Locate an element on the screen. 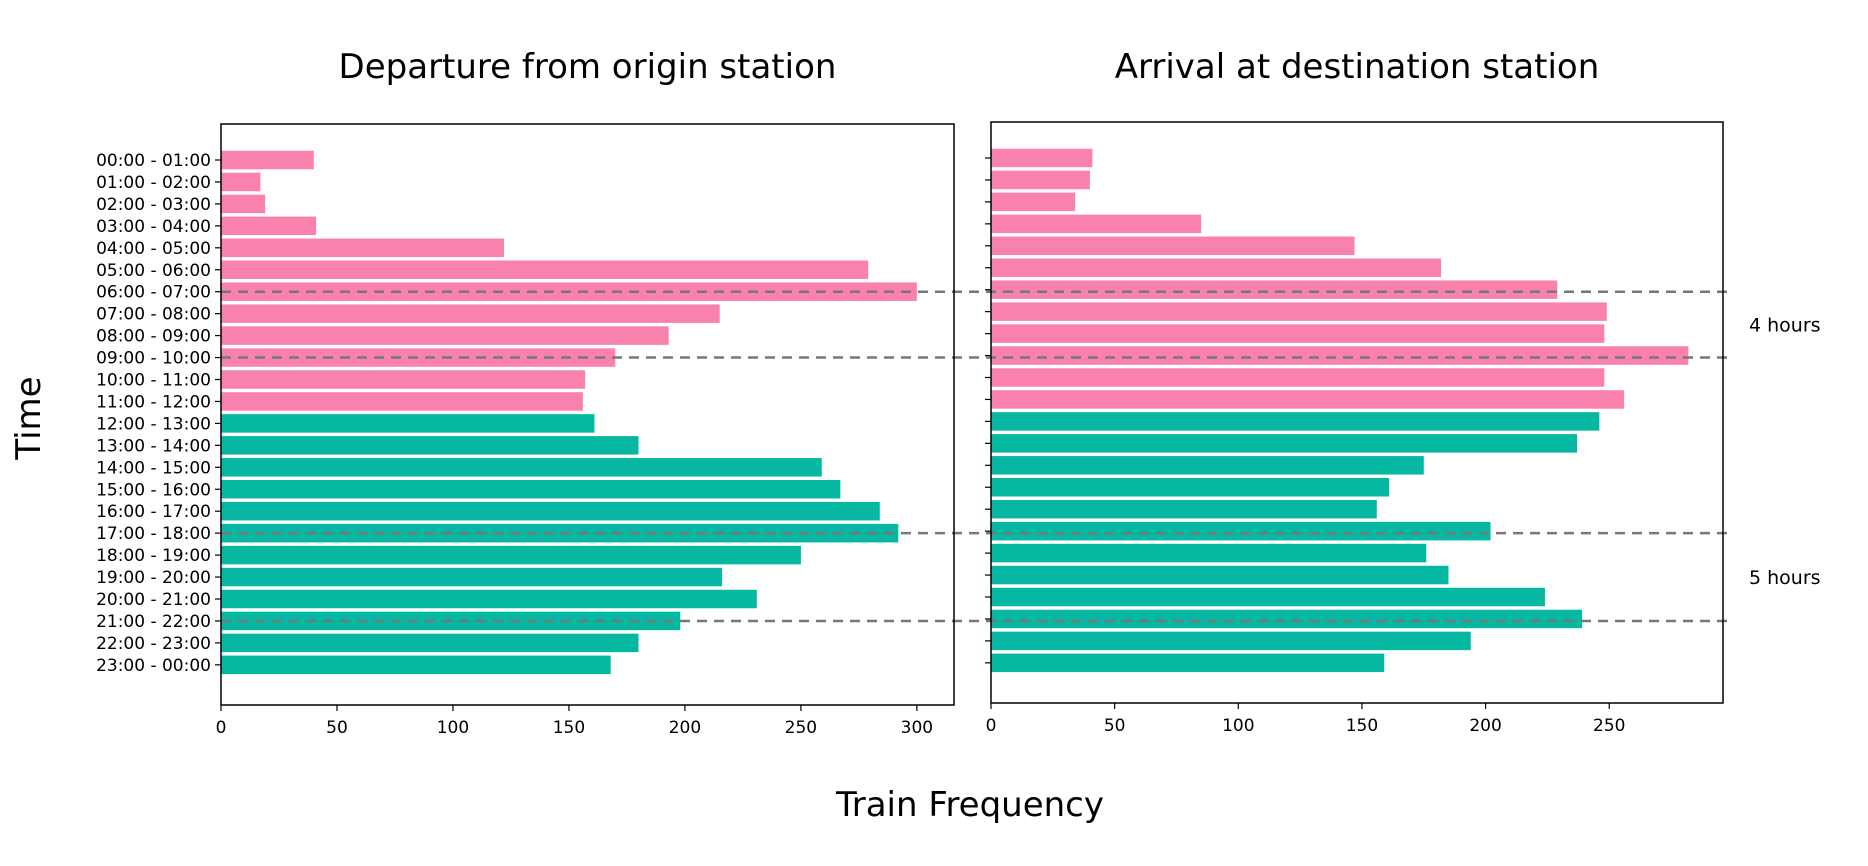 Image resolution: width=1868 pixels, height=866 pixels. x-axis-label: Train Frequency is located at coordinates (969, 805).